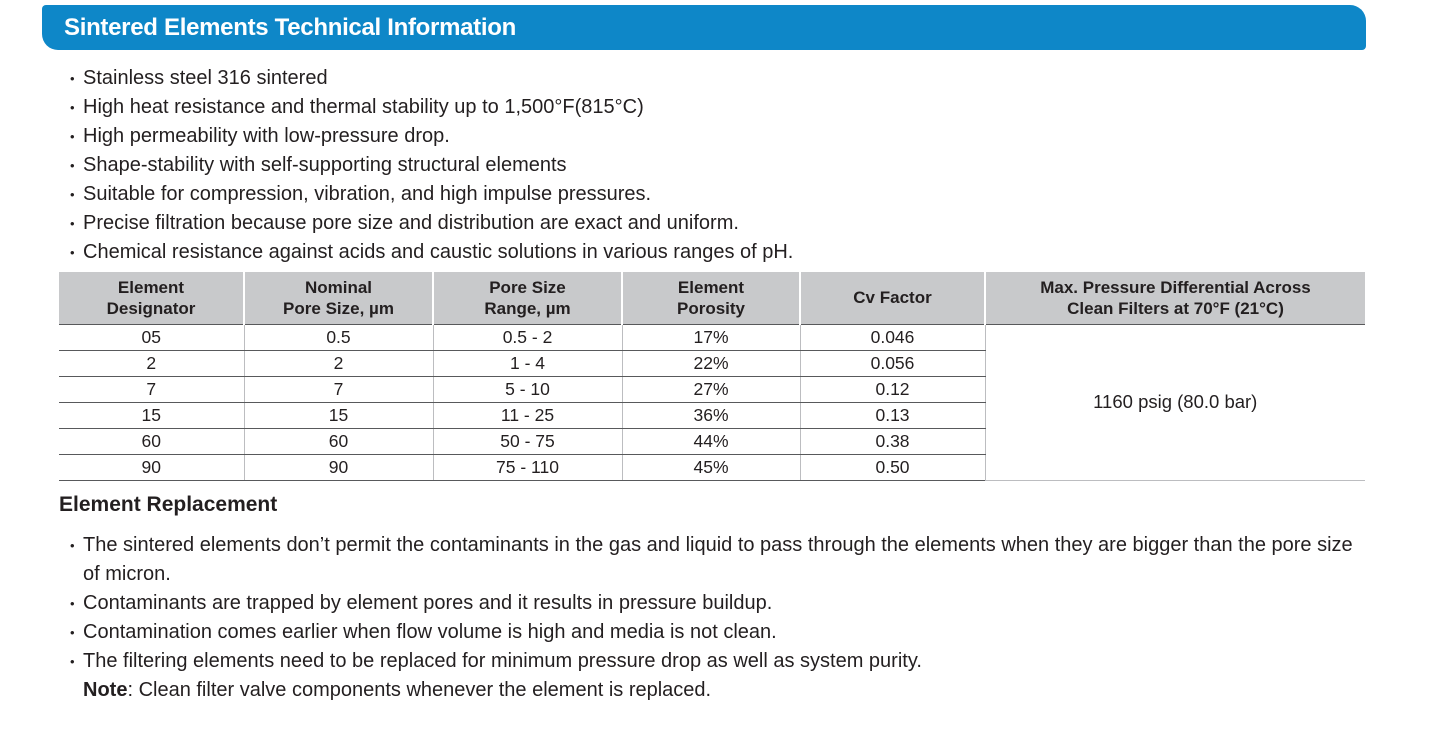 This screenshot has height=739, width=1436. I want to click on cell-designator: 15, so click(152, 415).